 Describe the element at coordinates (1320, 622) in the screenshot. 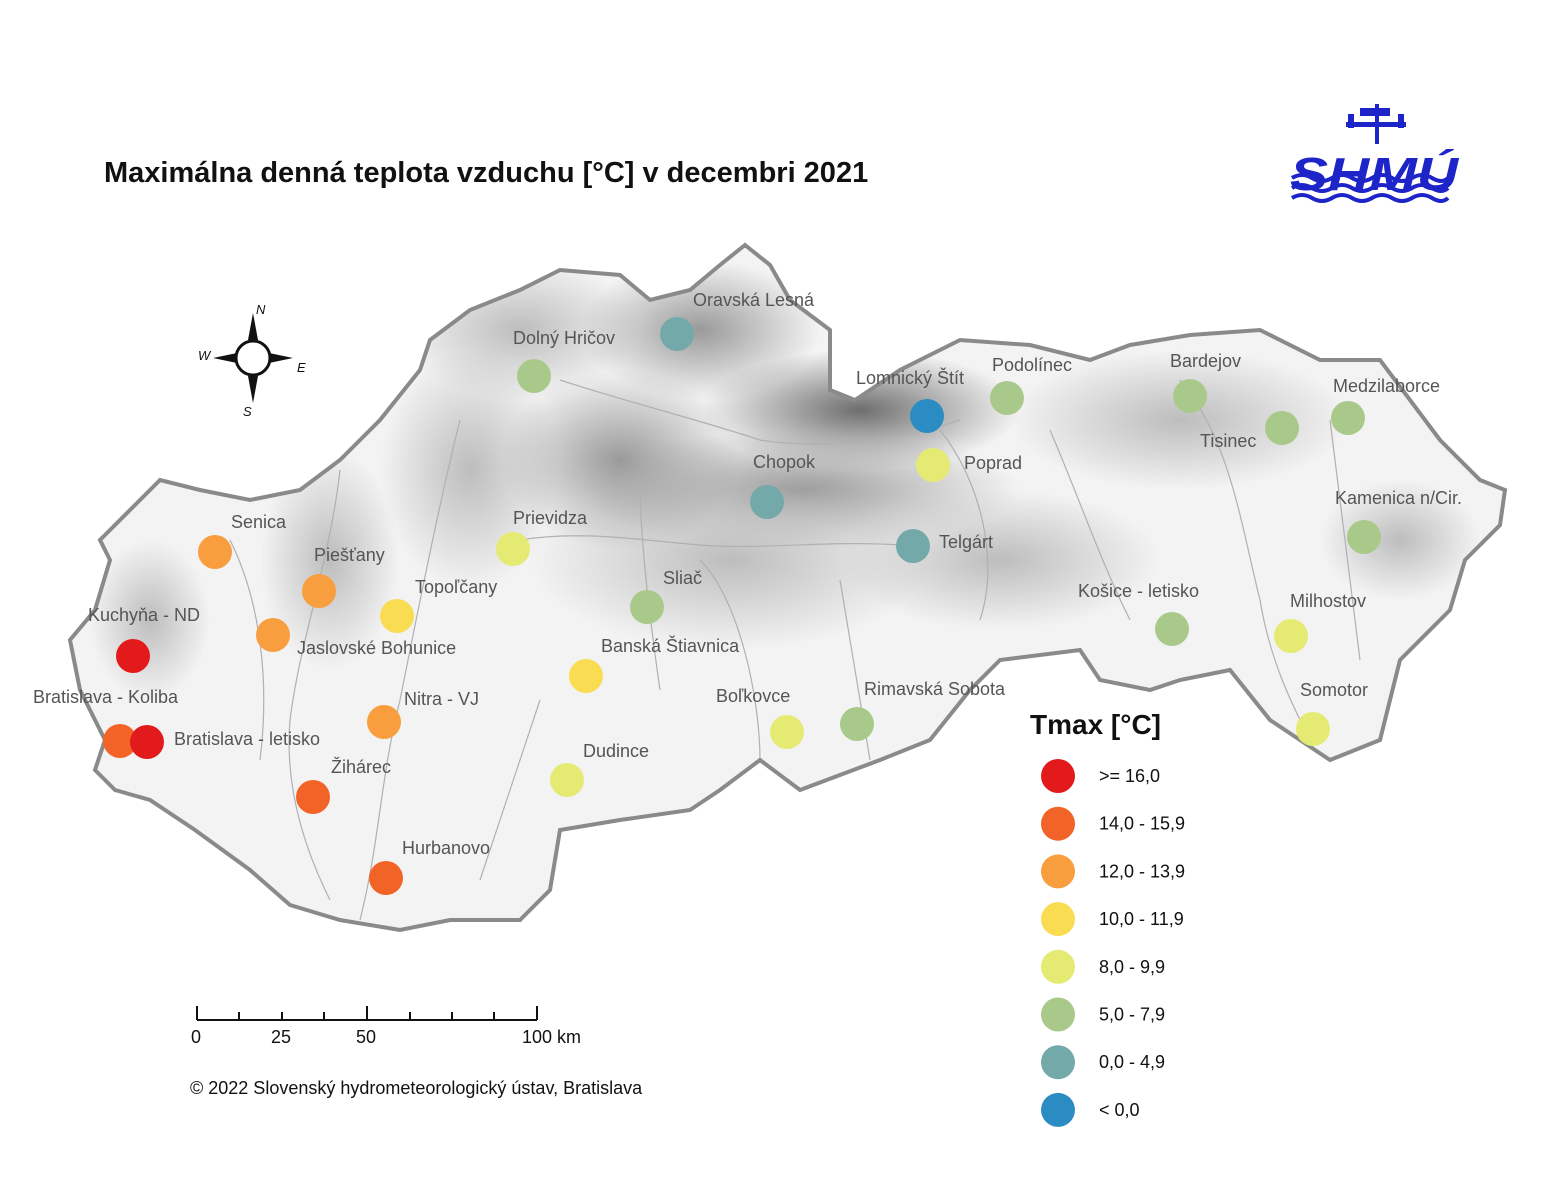

I see `station: Milhostov` at that location.